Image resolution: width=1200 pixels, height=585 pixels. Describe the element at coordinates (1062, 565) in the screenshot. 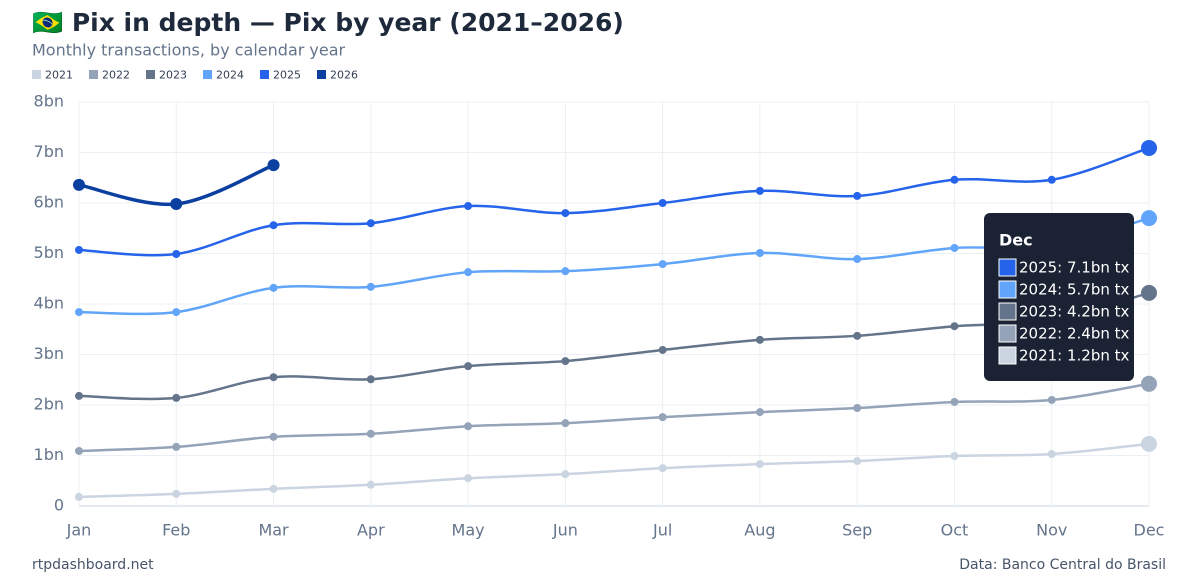

I see `footer-right: Data: Banco Central do Brasil` at that location.